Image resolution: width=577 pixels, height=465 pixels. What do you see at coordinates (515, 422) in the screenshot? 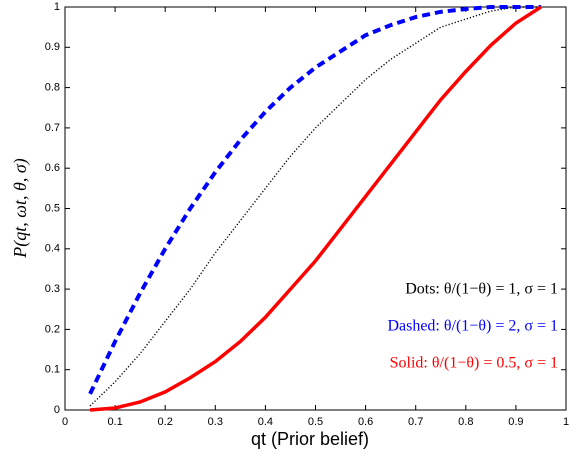
I see `x-tick-label: 0.9` at bounding box center [515, 422].